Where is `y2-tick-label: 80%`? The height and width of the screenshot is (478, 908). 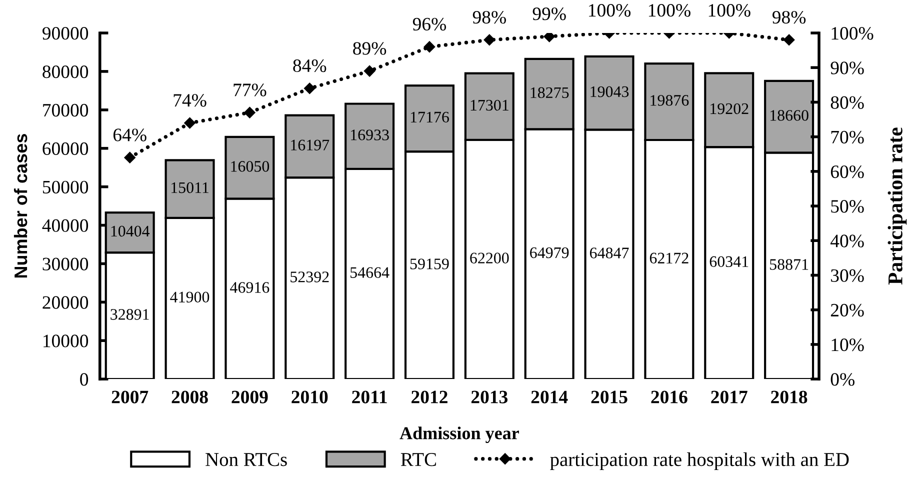 y2-tick-label: 80% is located at coordinates (847, 102).